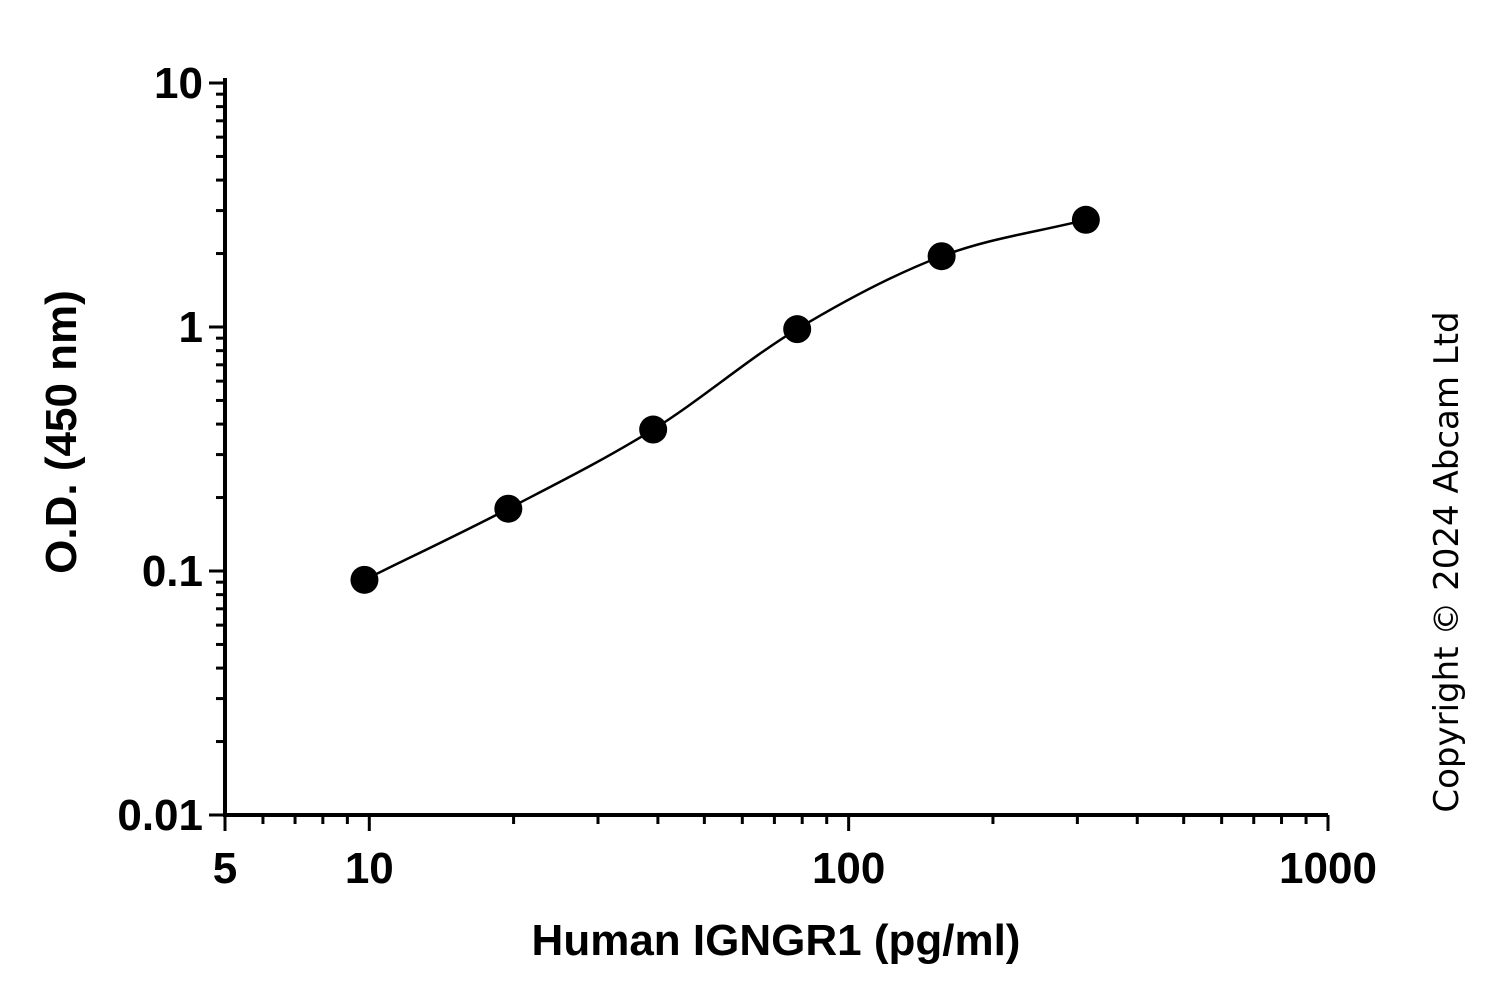 The image size is (1500, 990). I want to click on x-axis-ticks, so click(776, 823).